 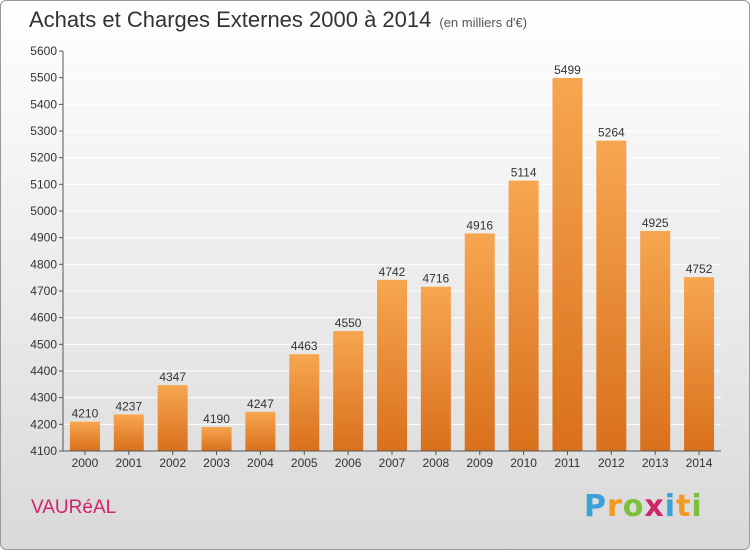 I want to click on y-tick-label: 4700, so click(x=43, y=291).